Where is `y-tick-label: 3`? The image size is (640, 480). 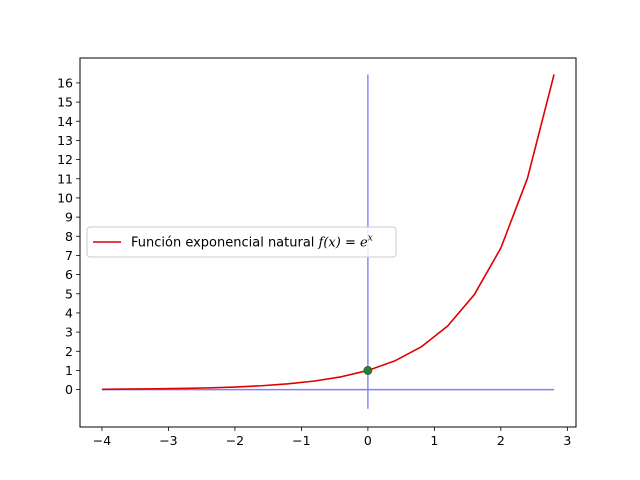 y-tick-label: 3 is located at coordinates (69, 332).